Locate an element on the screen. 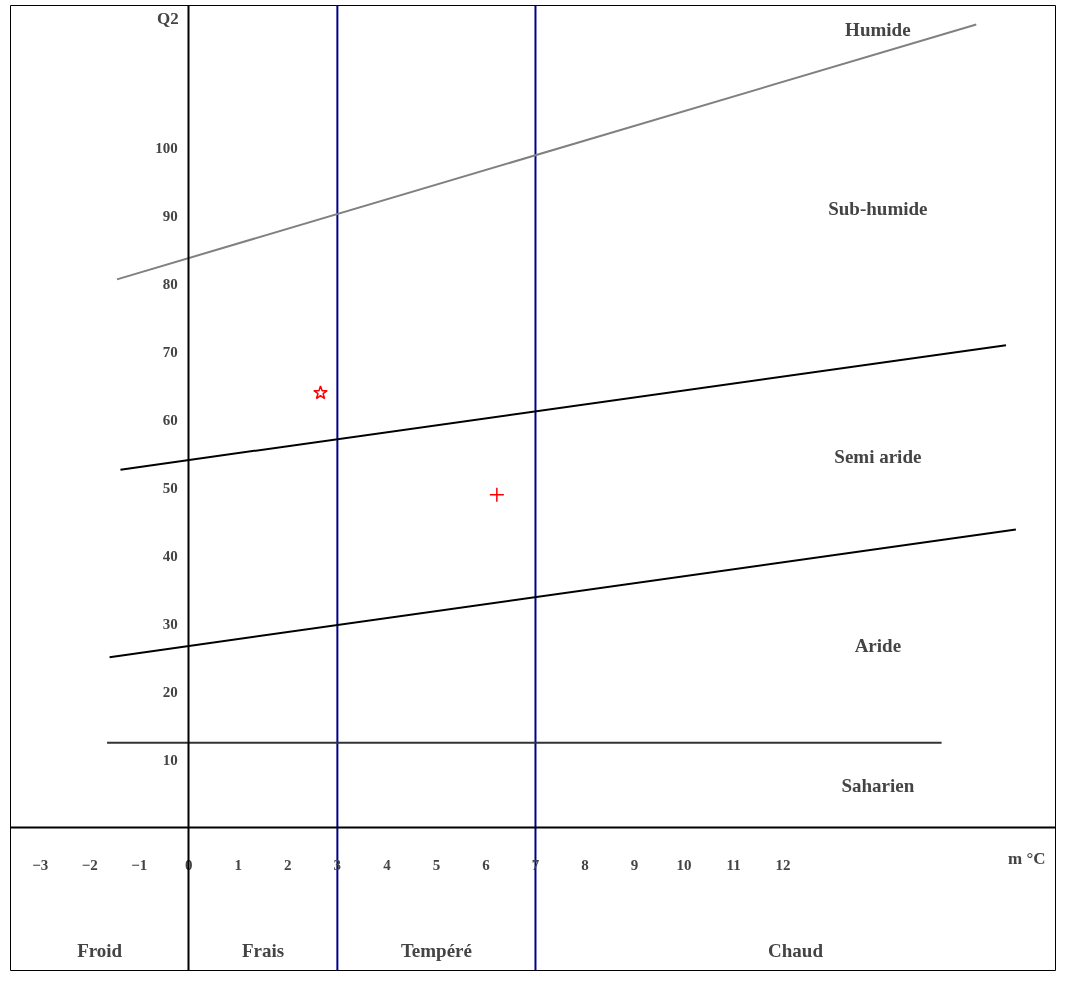 This screenshot has width=1078, height=996. y-tick-label: 20 is located at coordinates (170, 691).